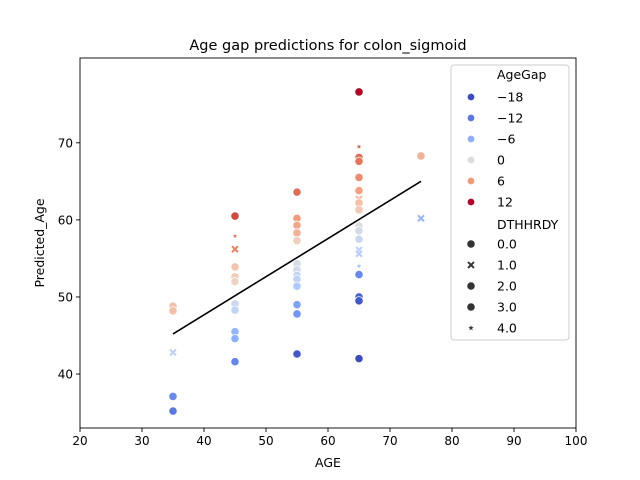 The height and width of the screenshot is (480, 640). What do you see at coordinates (141, 441) in the screenshot?
I see `x-tick-label: 30` at bounding box center [141, 441].